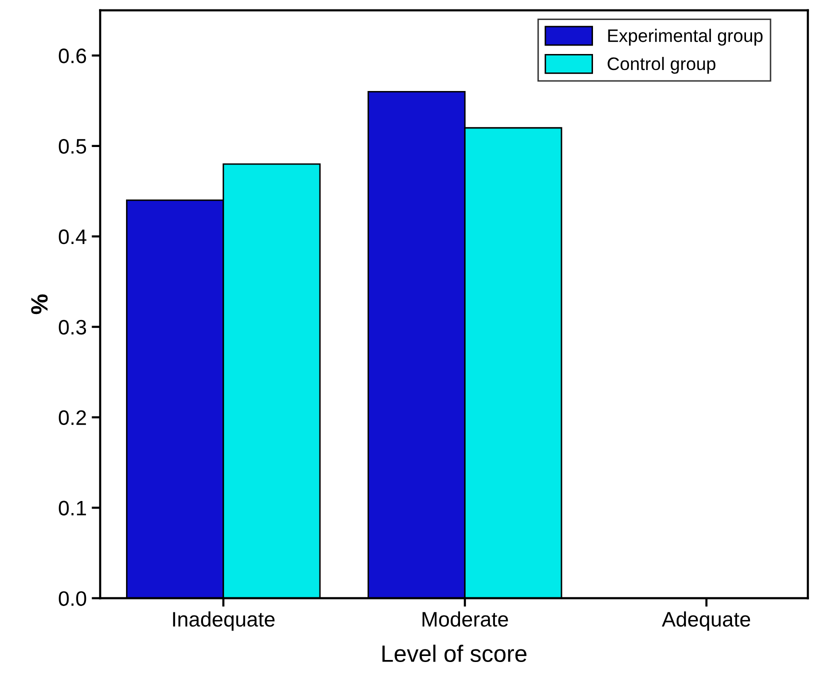 The height and width of the screenshot is (686, 821). Describe the element at coordinates (39, 304) in the screenshot. I see `y-axis-title: %` at that location.